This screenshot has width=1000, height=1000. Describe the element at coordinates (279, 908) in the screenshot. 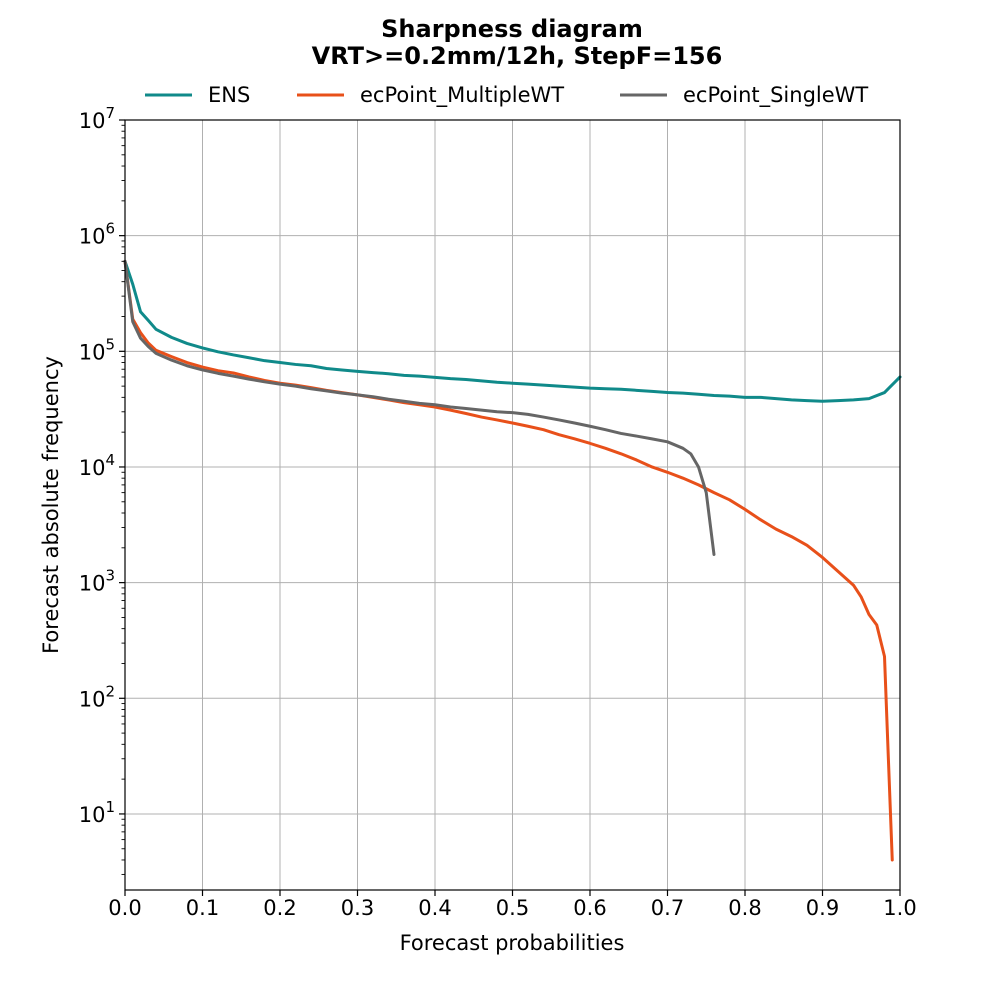

I see `x-tick-label: 0.2` at that location.